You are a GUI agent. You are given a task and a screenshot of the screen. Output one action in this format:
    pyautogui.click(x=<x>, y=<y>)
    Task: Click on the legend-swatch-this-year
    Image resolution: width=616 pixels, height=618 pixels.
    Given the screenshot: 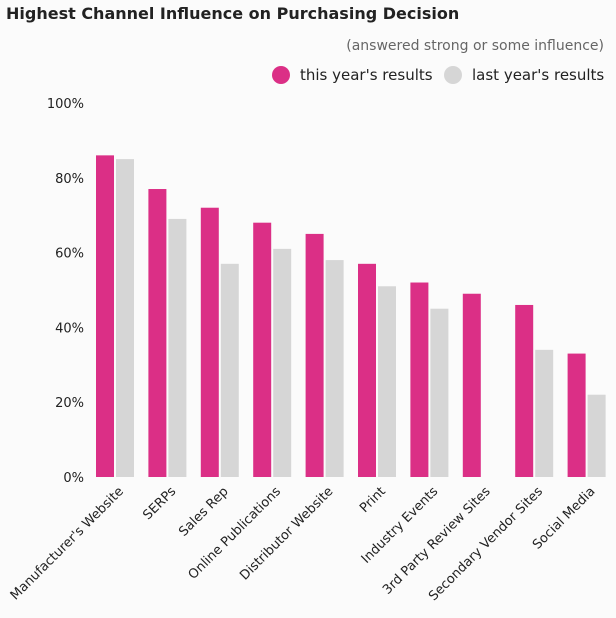 What is the action you would take?
    pyautogui.click(x=281, y=75)
    